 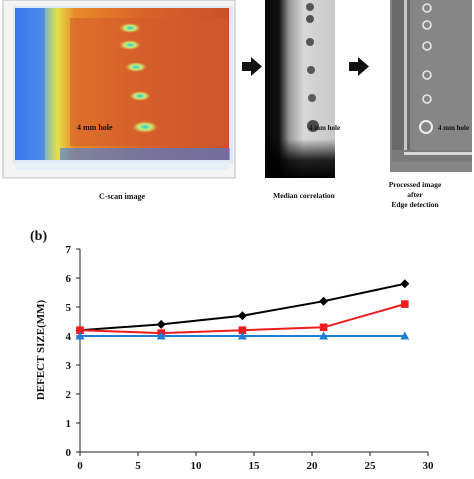 What do you see at coordinates (324, 128) in the screenshot?
I see `median-hole-label: 4 mm hole` at bounding box center [324, 128].